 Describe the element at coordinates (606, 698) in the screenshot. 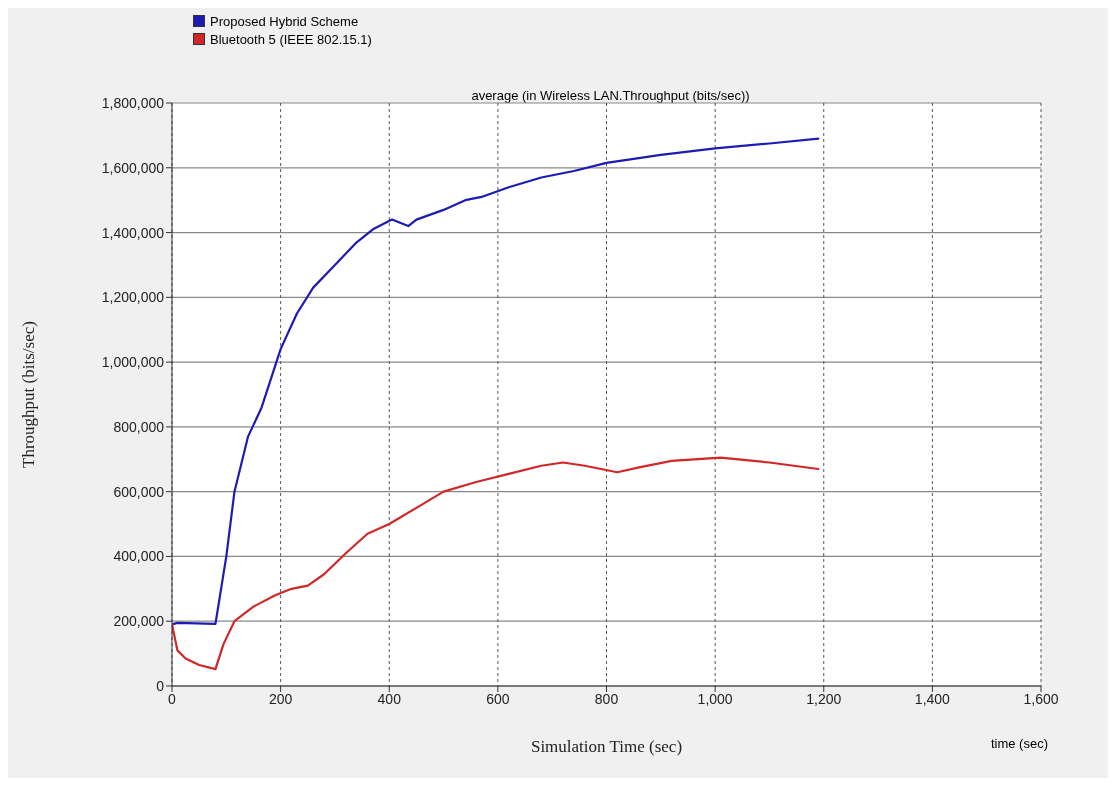

I see `x-tick-label: 800` at that location.